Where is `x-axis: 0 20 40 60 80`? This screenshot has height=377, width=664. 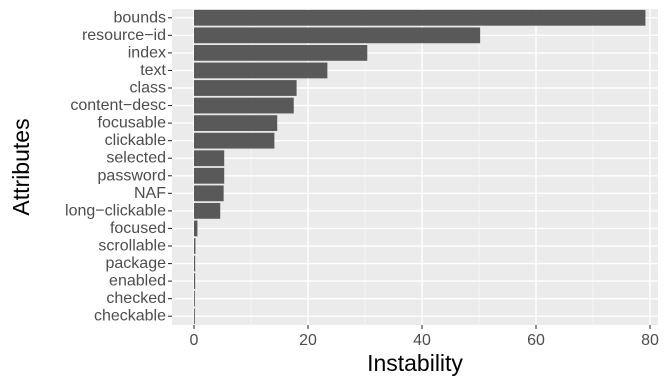 x-axis: 0 20 40 60 80 is located at coordinates (424, 337).